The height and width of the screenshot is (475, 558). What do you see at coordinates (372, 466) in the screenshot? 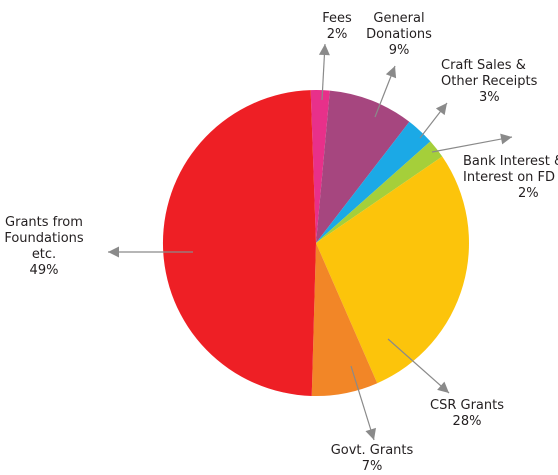
I see `slice-label-line: 7%` at bounding box center [372, 466].